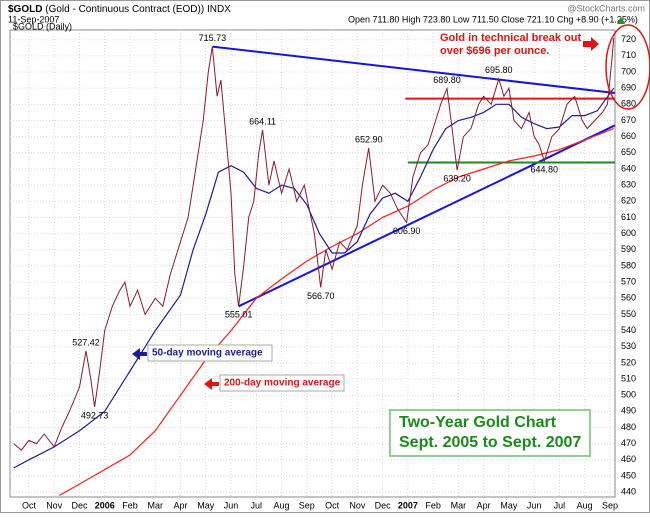 The height and width of the screenshot is (518, 650). What do you see at coordinates (511, 38) in the screenshot?
I see `breakout-text: Gold in technical break out` at bounding box center [511, 38].